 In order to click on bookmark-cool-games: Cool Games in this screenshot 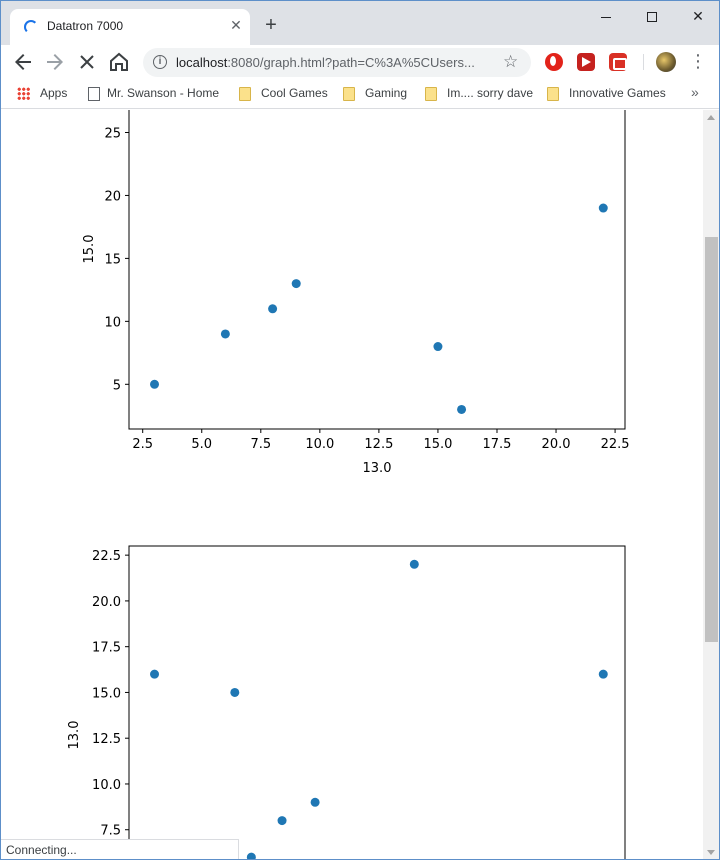, I will do `click(294, 93)`.